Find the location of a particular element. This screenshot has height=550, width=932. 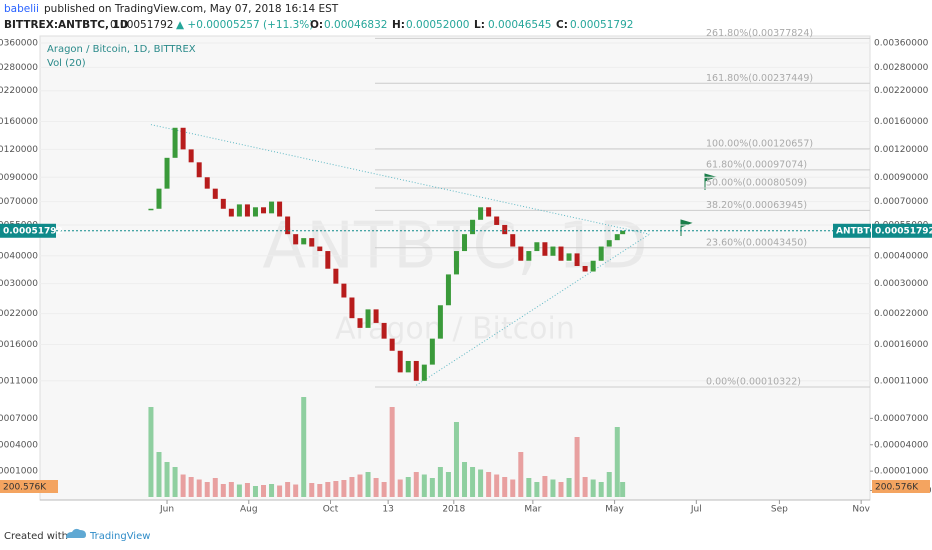

indicator-label: Vol (20) is located at coordinates (66, 63).